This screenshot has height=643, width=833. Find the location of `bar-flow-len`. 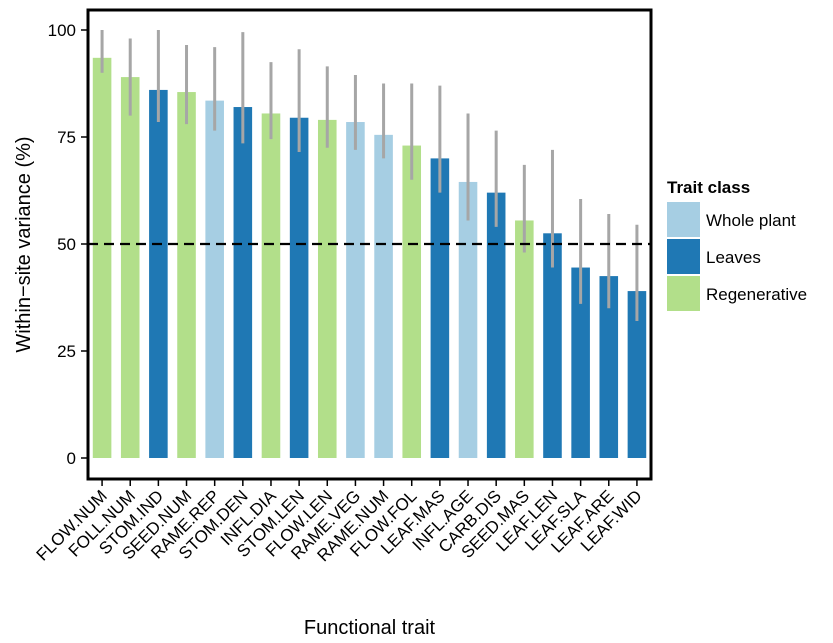

bar-flow-len is located at coordinates (327, 288).